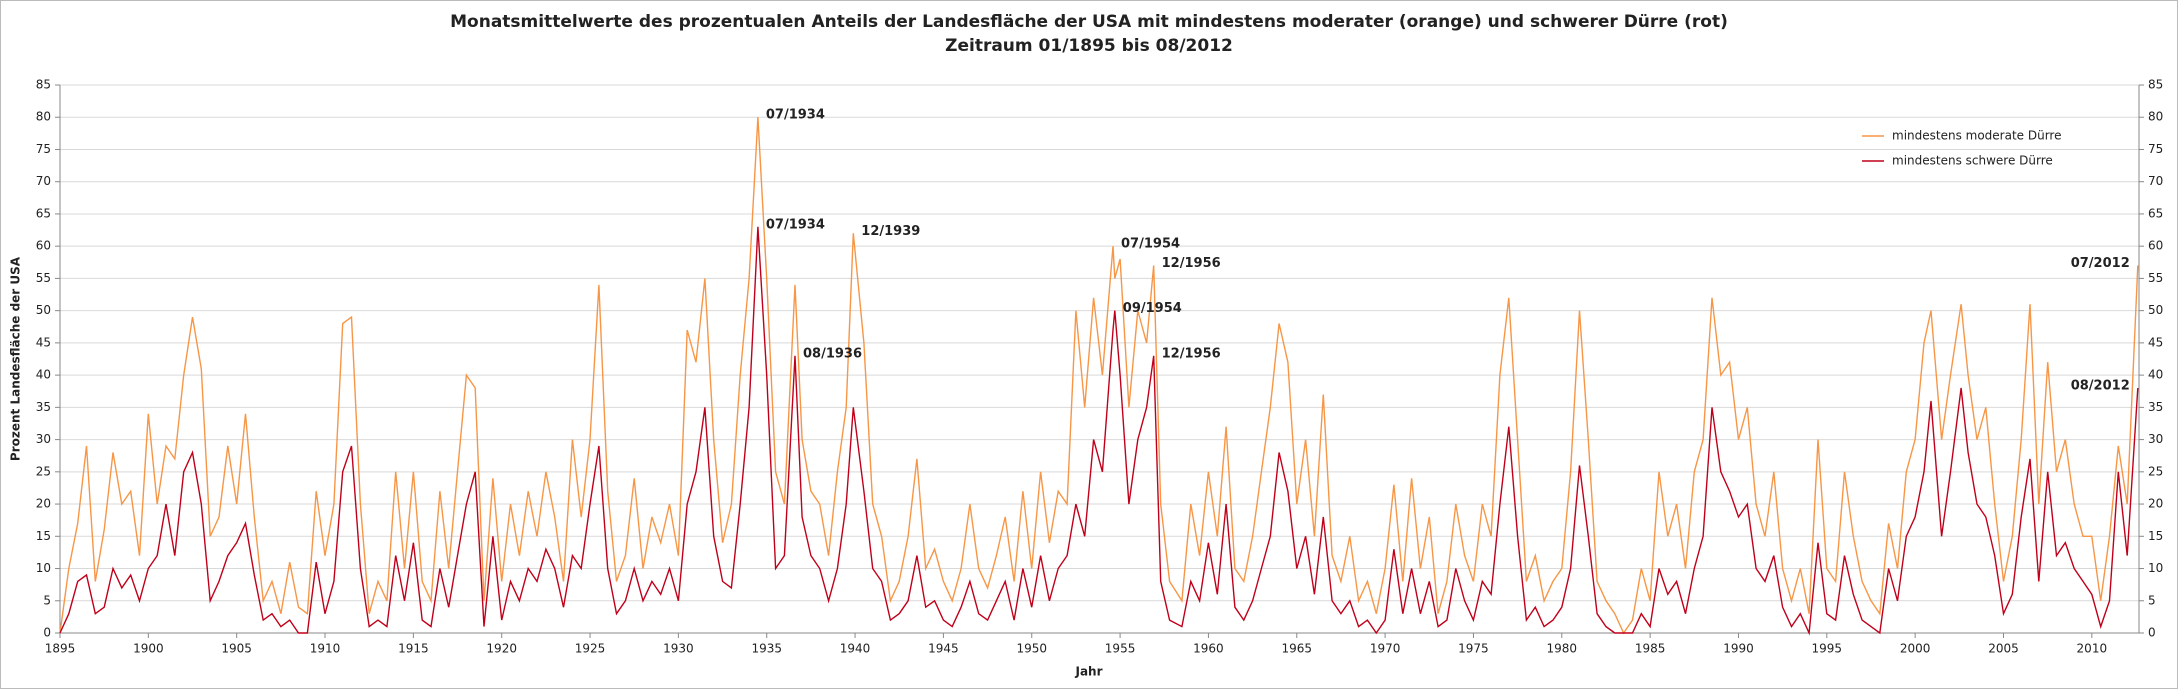 The width and height of the screenshot is (2178, 689). What do you see at coordinates (678, 649) in the screenshot?
I see `x-tick-label: 1930` at bounding box center [678, 649].